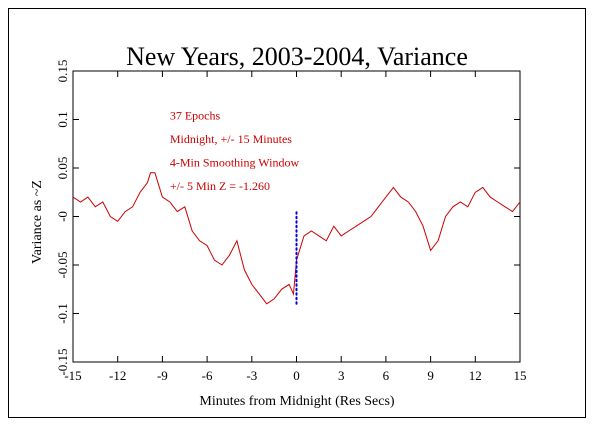 Image resolution: width=596 pixels, height=427 pixels. Describe the element at coordinates (251, 375) in the screenshot. I see `x-tick-label: -3` at that location.